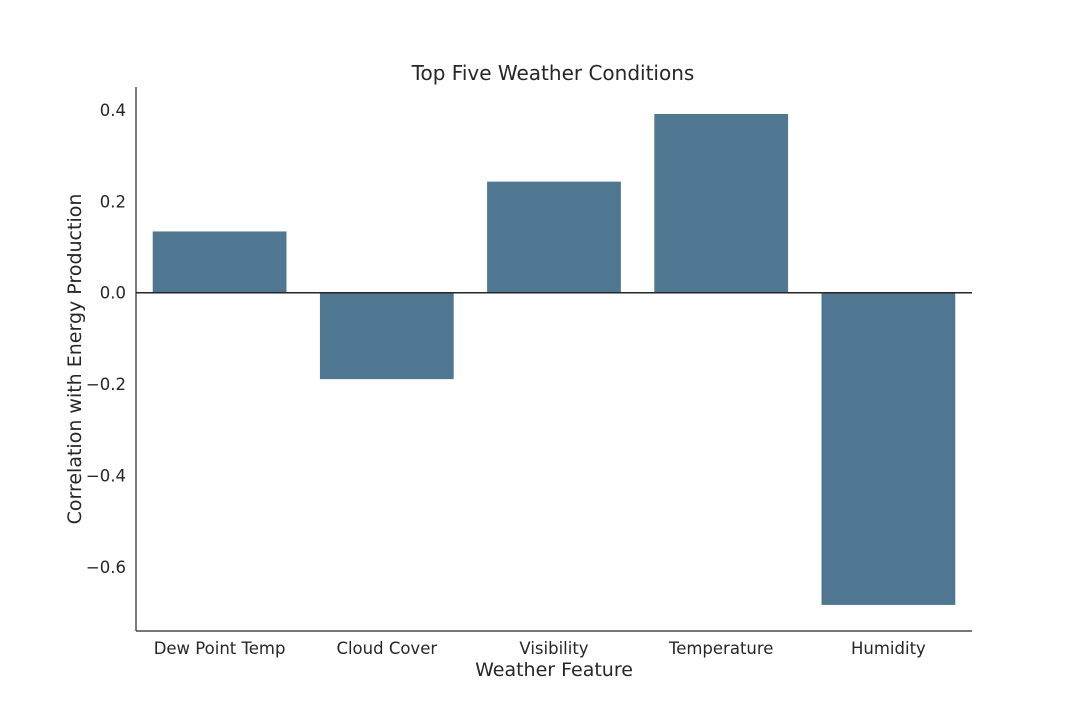 The height and width of the screenshot is (720, 1080). I want to click on y-tick-label: −0.6, so click(106, 567).